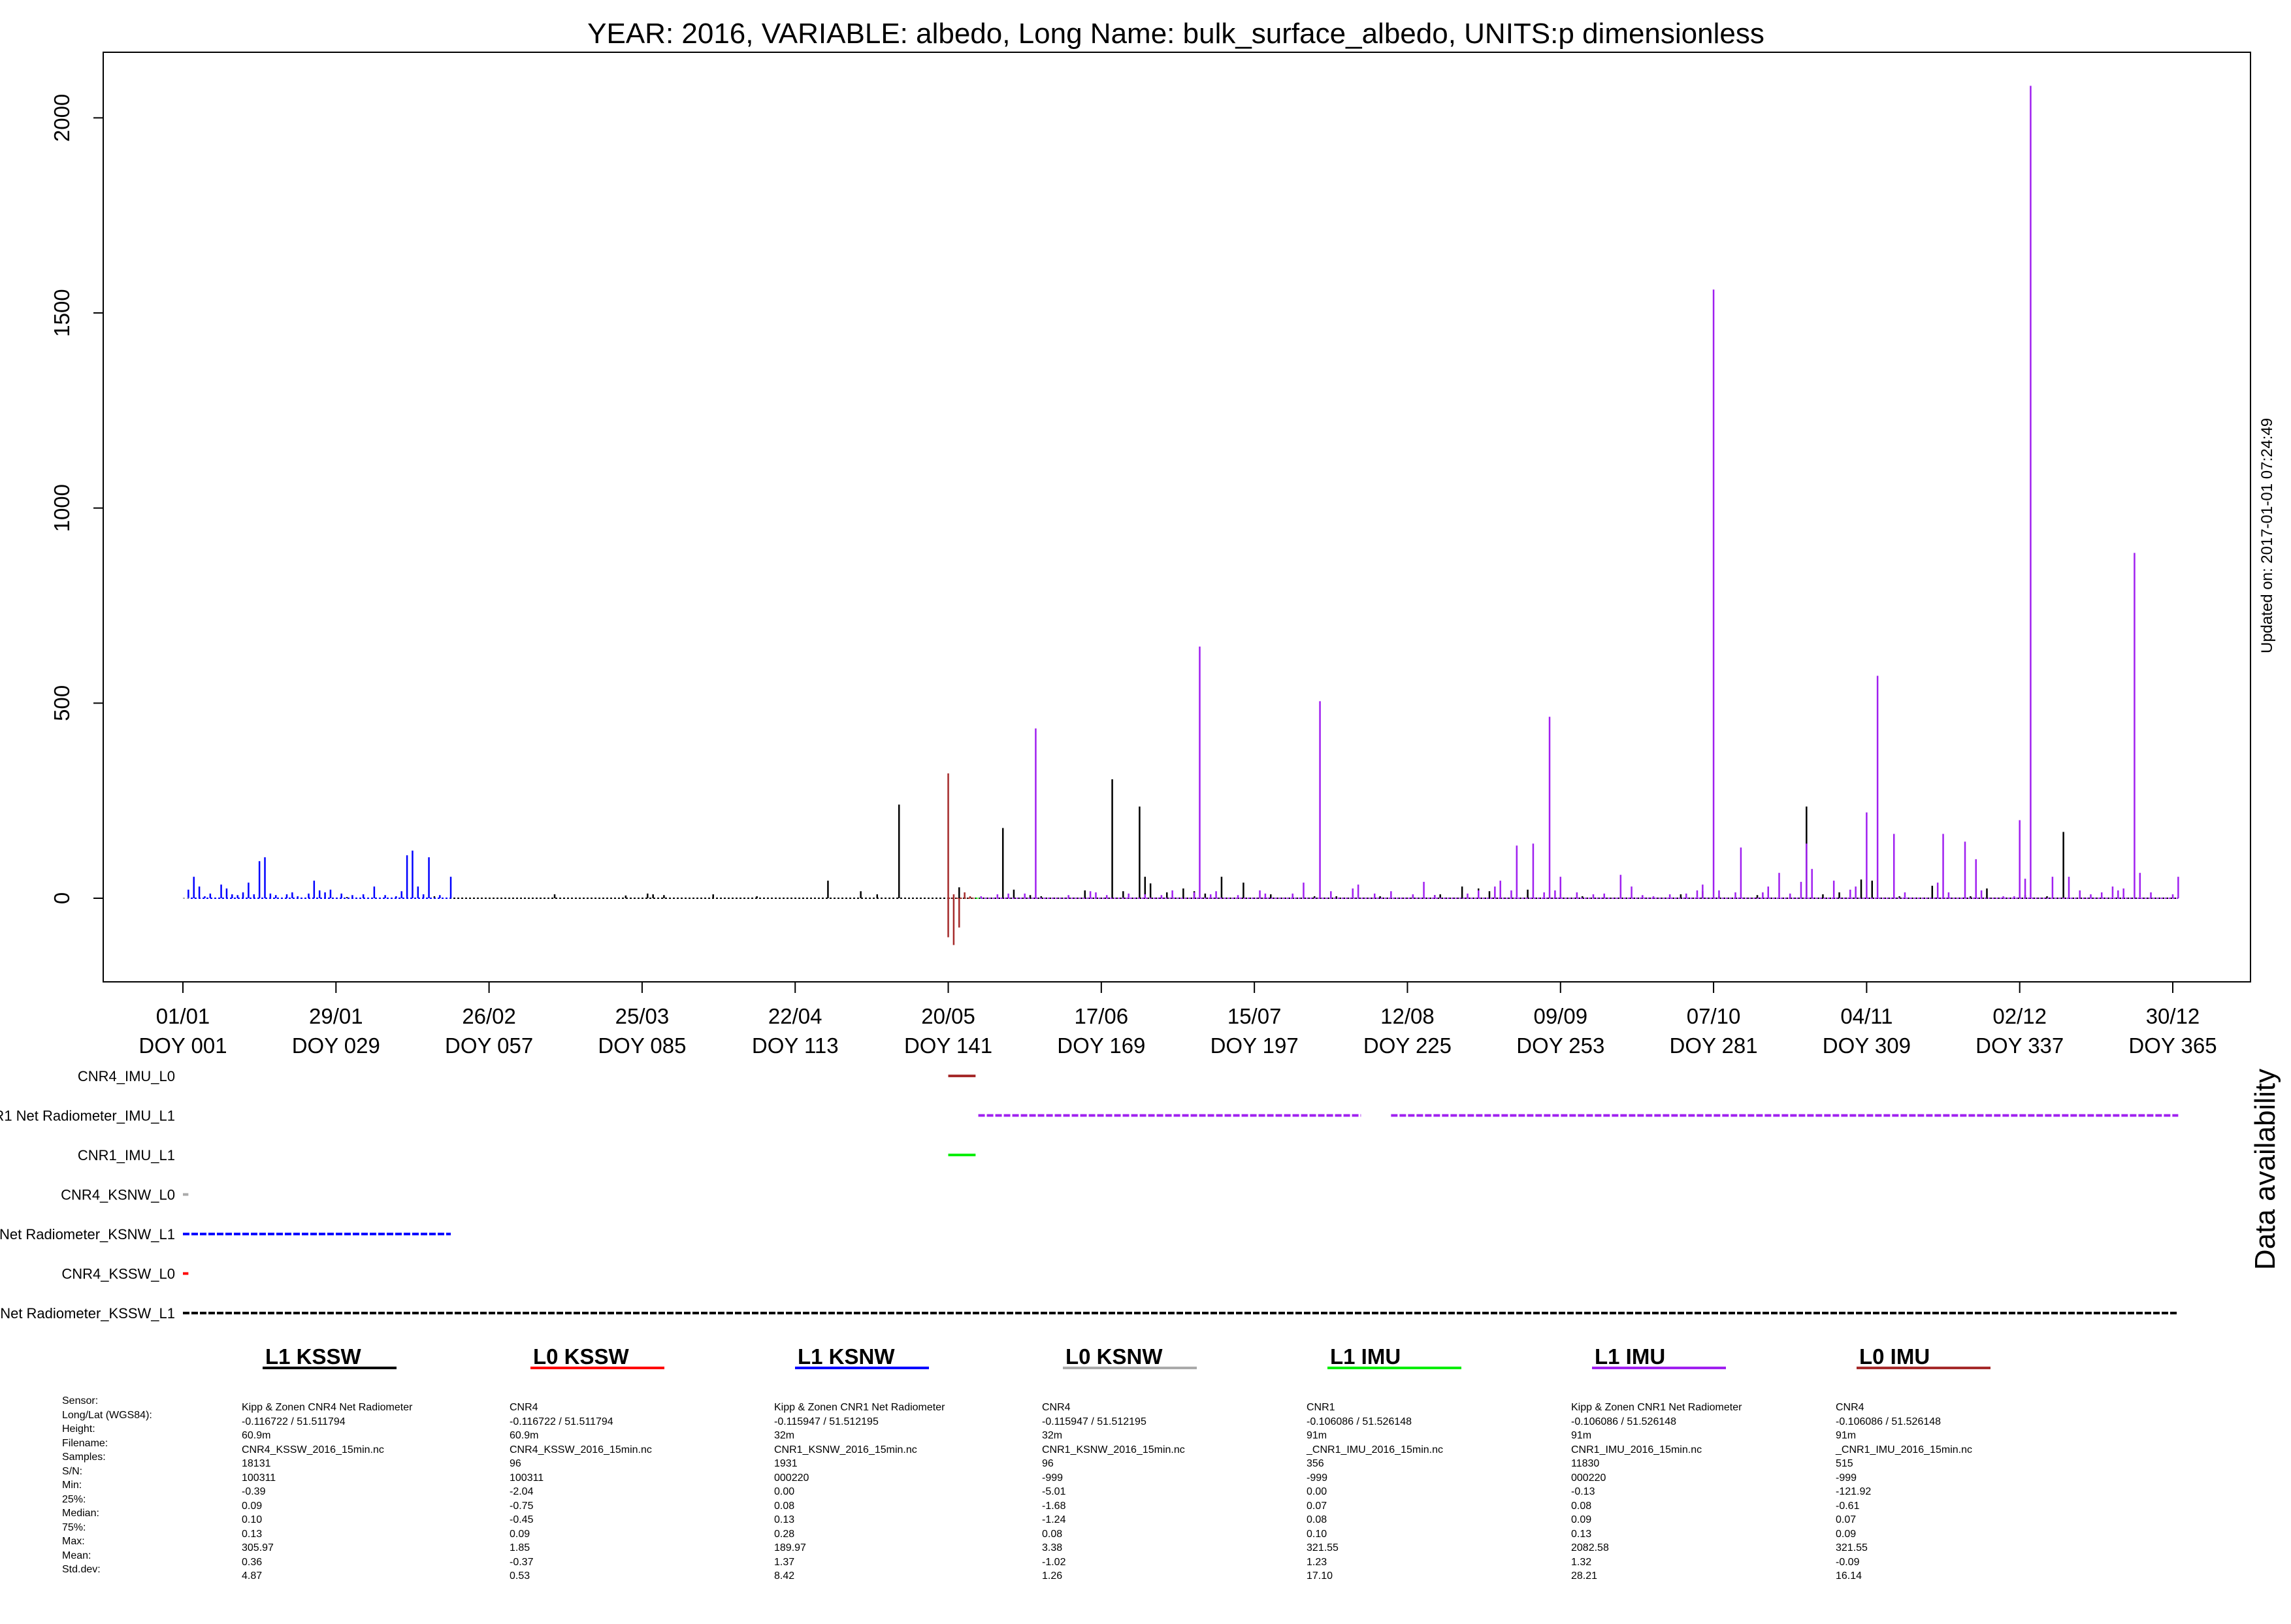 This screenshot has height=1624, width=2291. What do you see at coordinates (107, 1415) in the screenshot?
I see `metadata-label: Long/Lat (WGS84):` at bounding box center [107, 1415].